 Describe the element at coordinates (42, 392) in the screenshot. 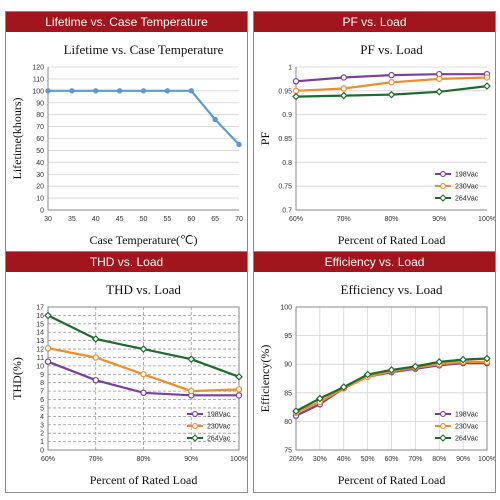

I see `thd-y-tick-label: 7` at that location.